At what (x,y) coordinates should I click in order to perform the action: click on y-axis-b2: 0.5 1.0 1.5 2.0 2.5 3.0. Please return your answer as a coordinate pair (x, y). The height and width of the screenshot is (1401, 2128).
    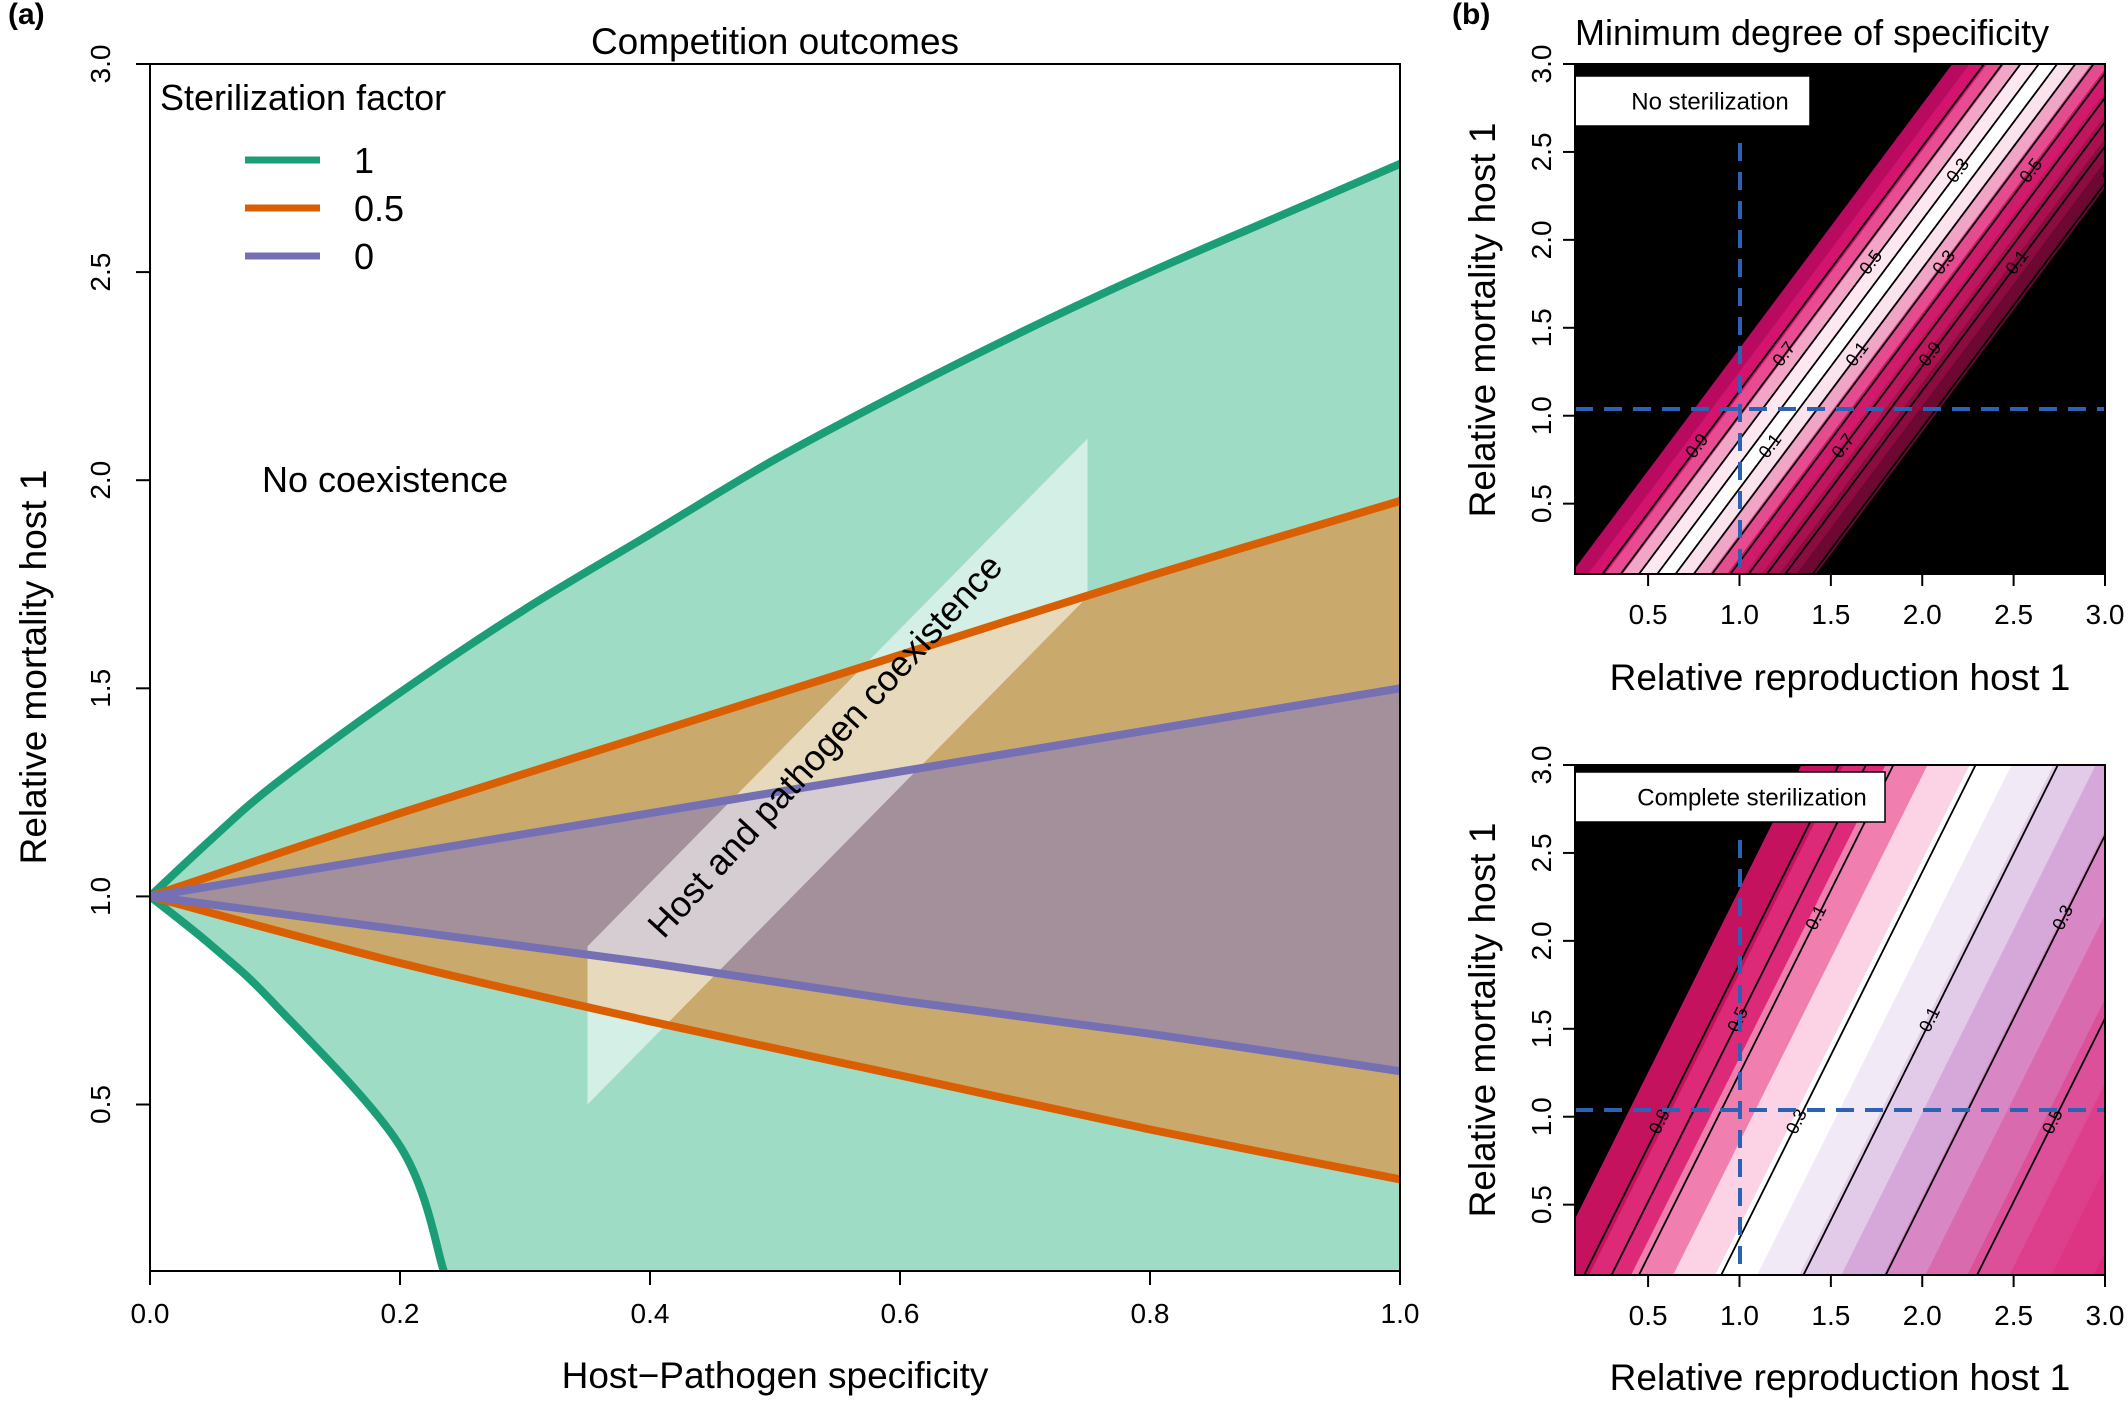
    Looking at the image, I should click on (1550, 985).